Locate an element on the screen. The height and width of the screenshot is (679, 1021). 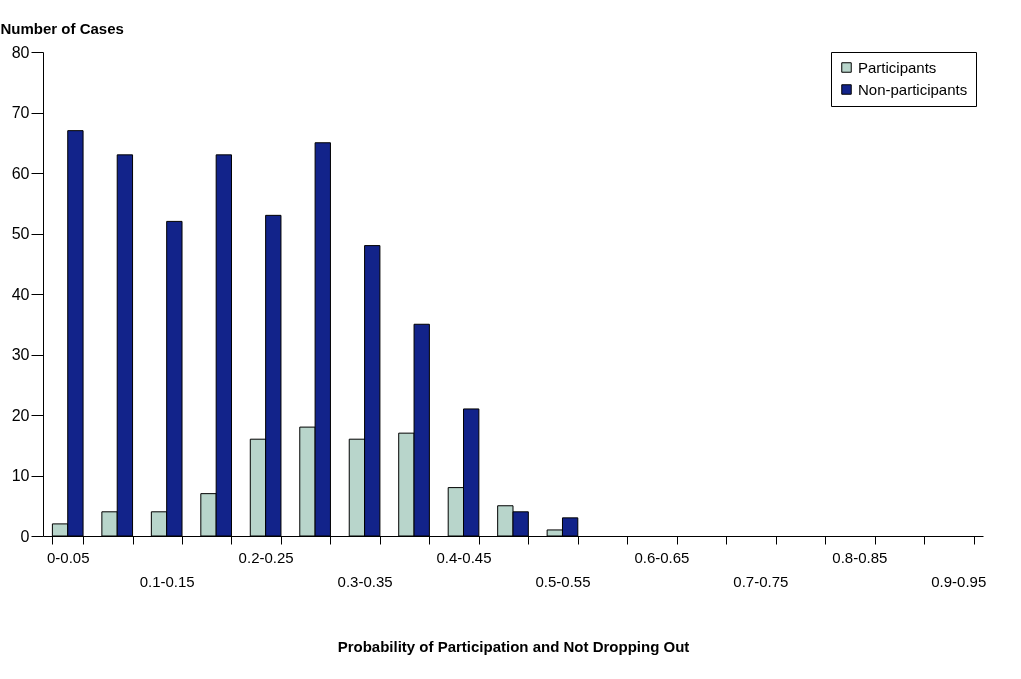
x-tick-label: 0.6-0.65 is located at coordinates (662, 557).